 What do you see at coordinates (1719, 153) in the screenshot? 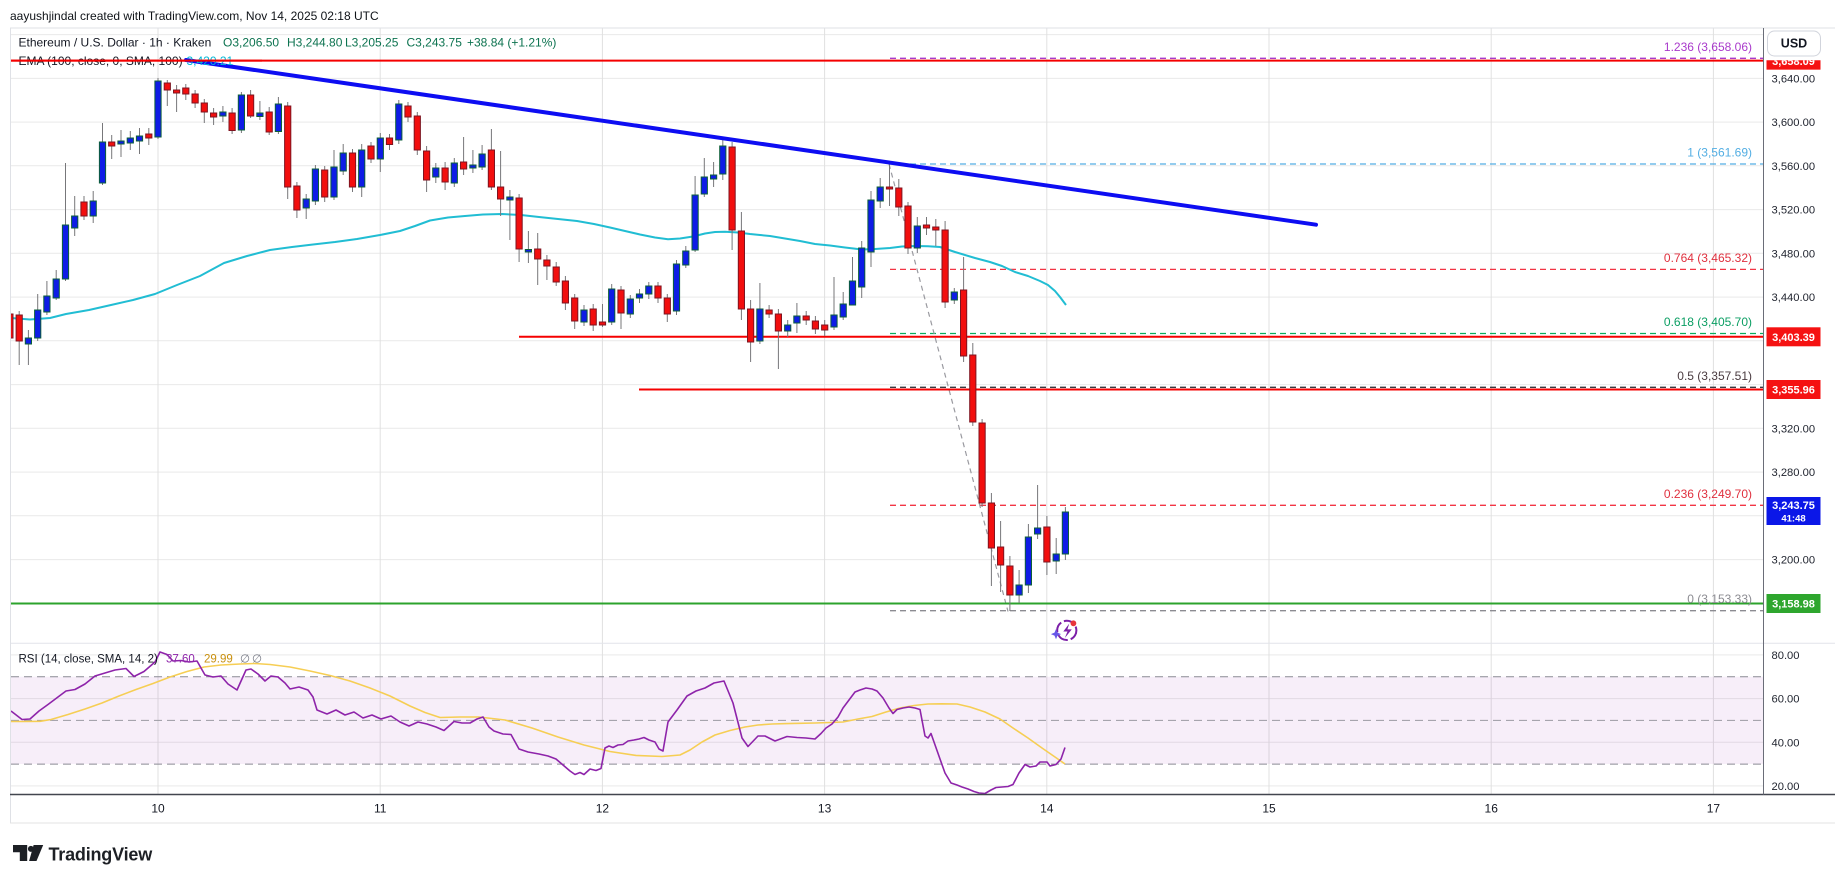
I see `svg-text: 1 (3,561.69)` at bounding box center [1719, 153].